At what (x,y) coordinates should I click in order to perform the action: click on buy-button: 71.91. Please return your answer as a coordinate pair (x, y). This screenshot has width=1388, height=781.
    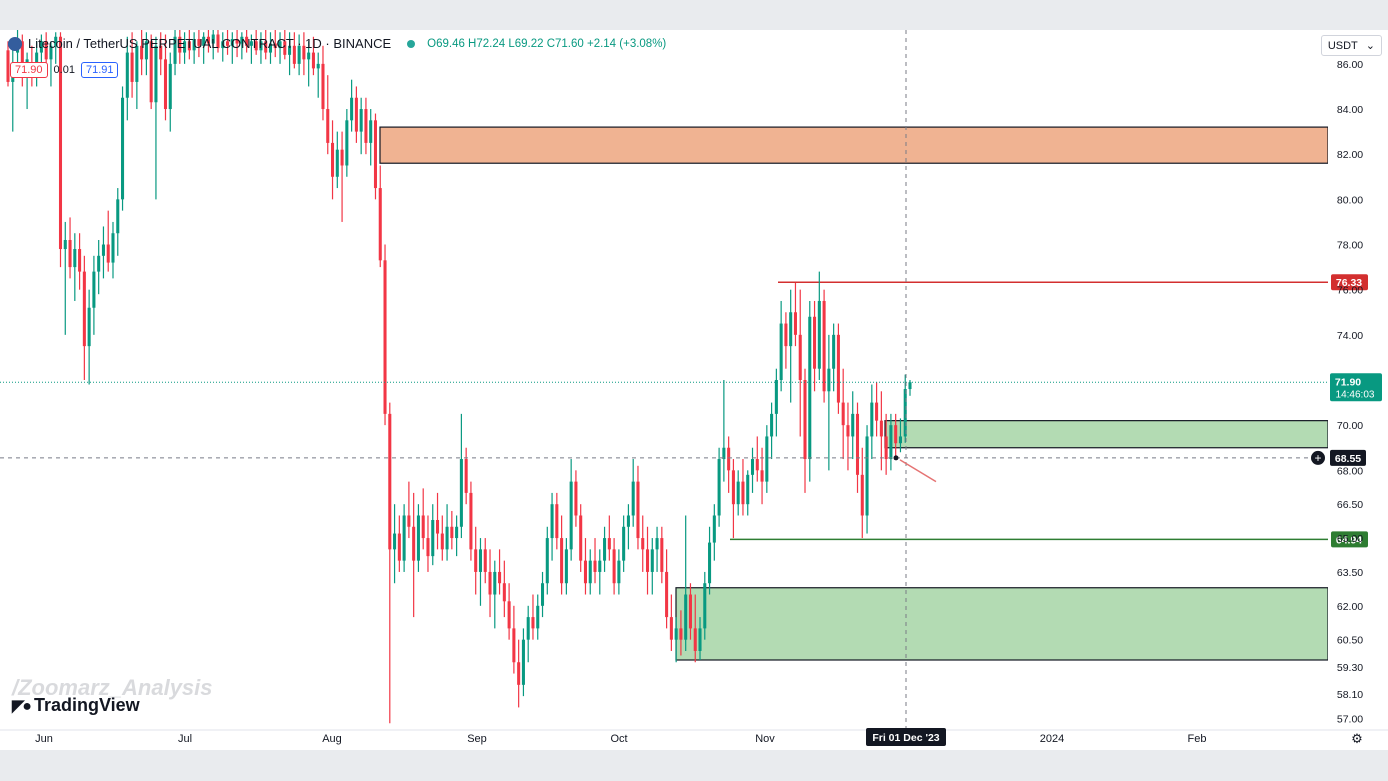
    Looking at the image, I should click on (99, 70).